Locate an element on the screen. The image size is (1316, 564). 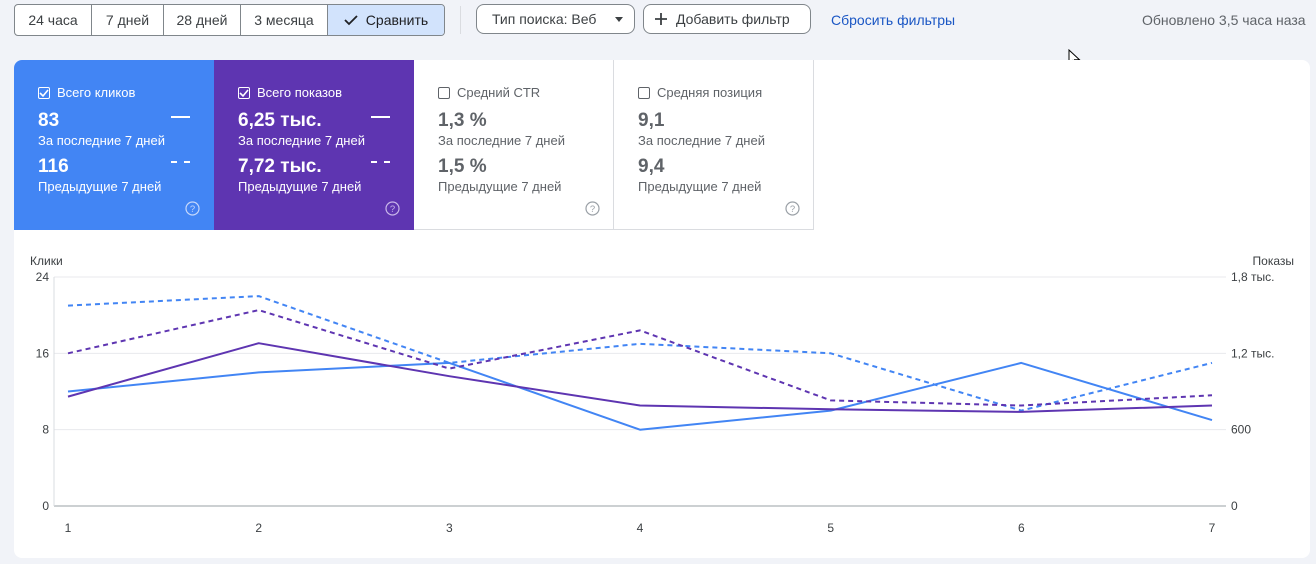
right-tick-label: 1,2 тыс. is located at coordinates (1252, 353).